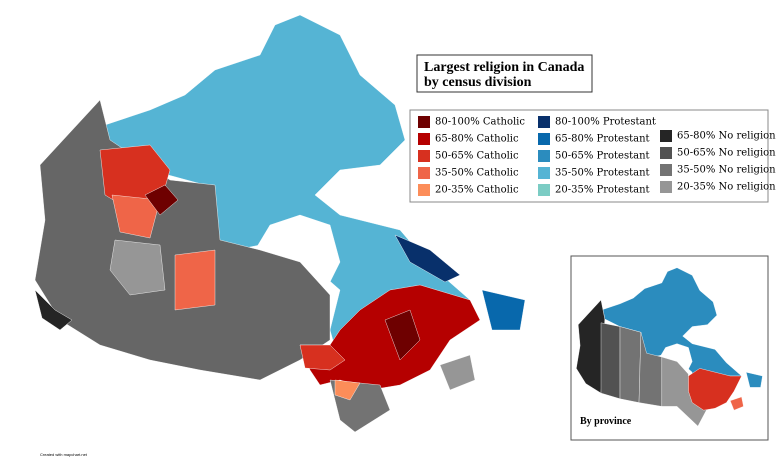 This screenshot has width=780, height=462. What do you see at coordinates (64, 454) in the screenshot?
I see `credit: Created with mapchart.net` at bounding box center [64, 454].